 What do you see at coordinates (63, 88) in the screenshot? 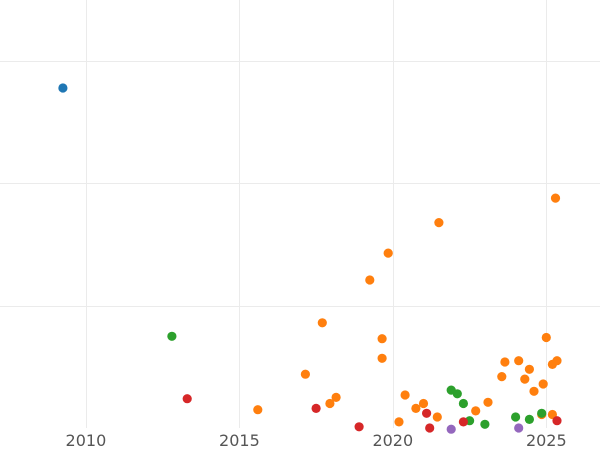
I see `data-point-blue` at bounding box center [63, 88].